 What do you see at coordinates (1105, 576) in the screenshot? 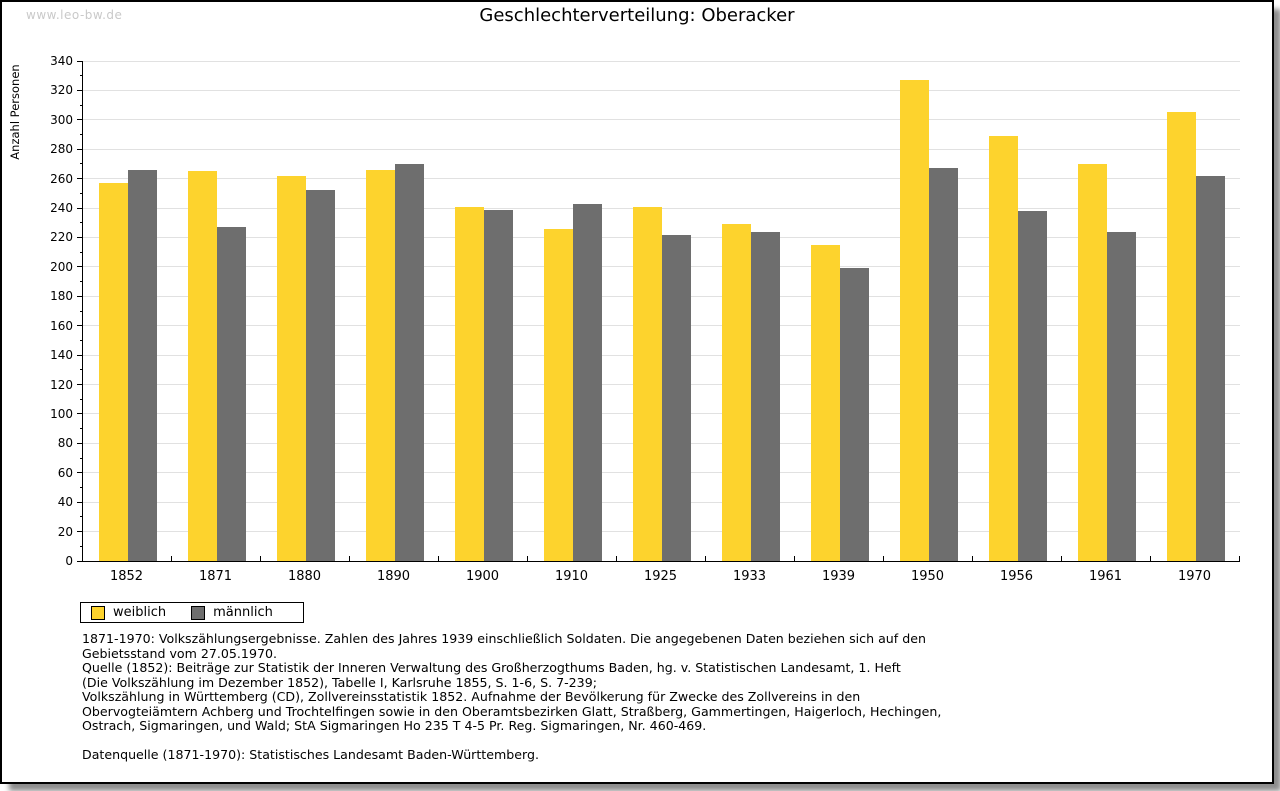
I see `x-axis-label-1961: 1961` at bounding box center [1105, 576].